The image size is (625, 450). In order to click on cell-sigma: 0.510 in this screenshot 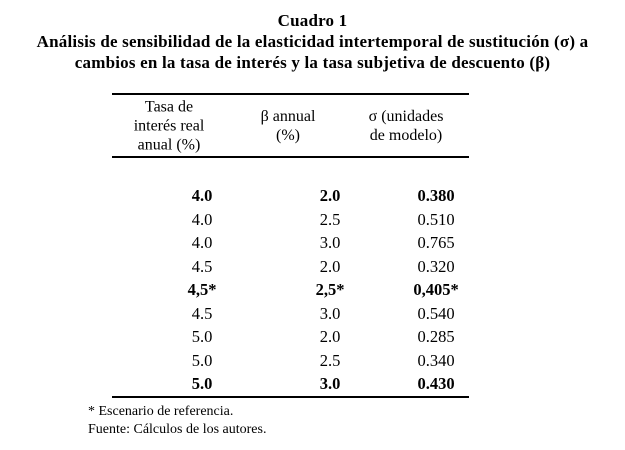, I will do `click(436, 219)`.